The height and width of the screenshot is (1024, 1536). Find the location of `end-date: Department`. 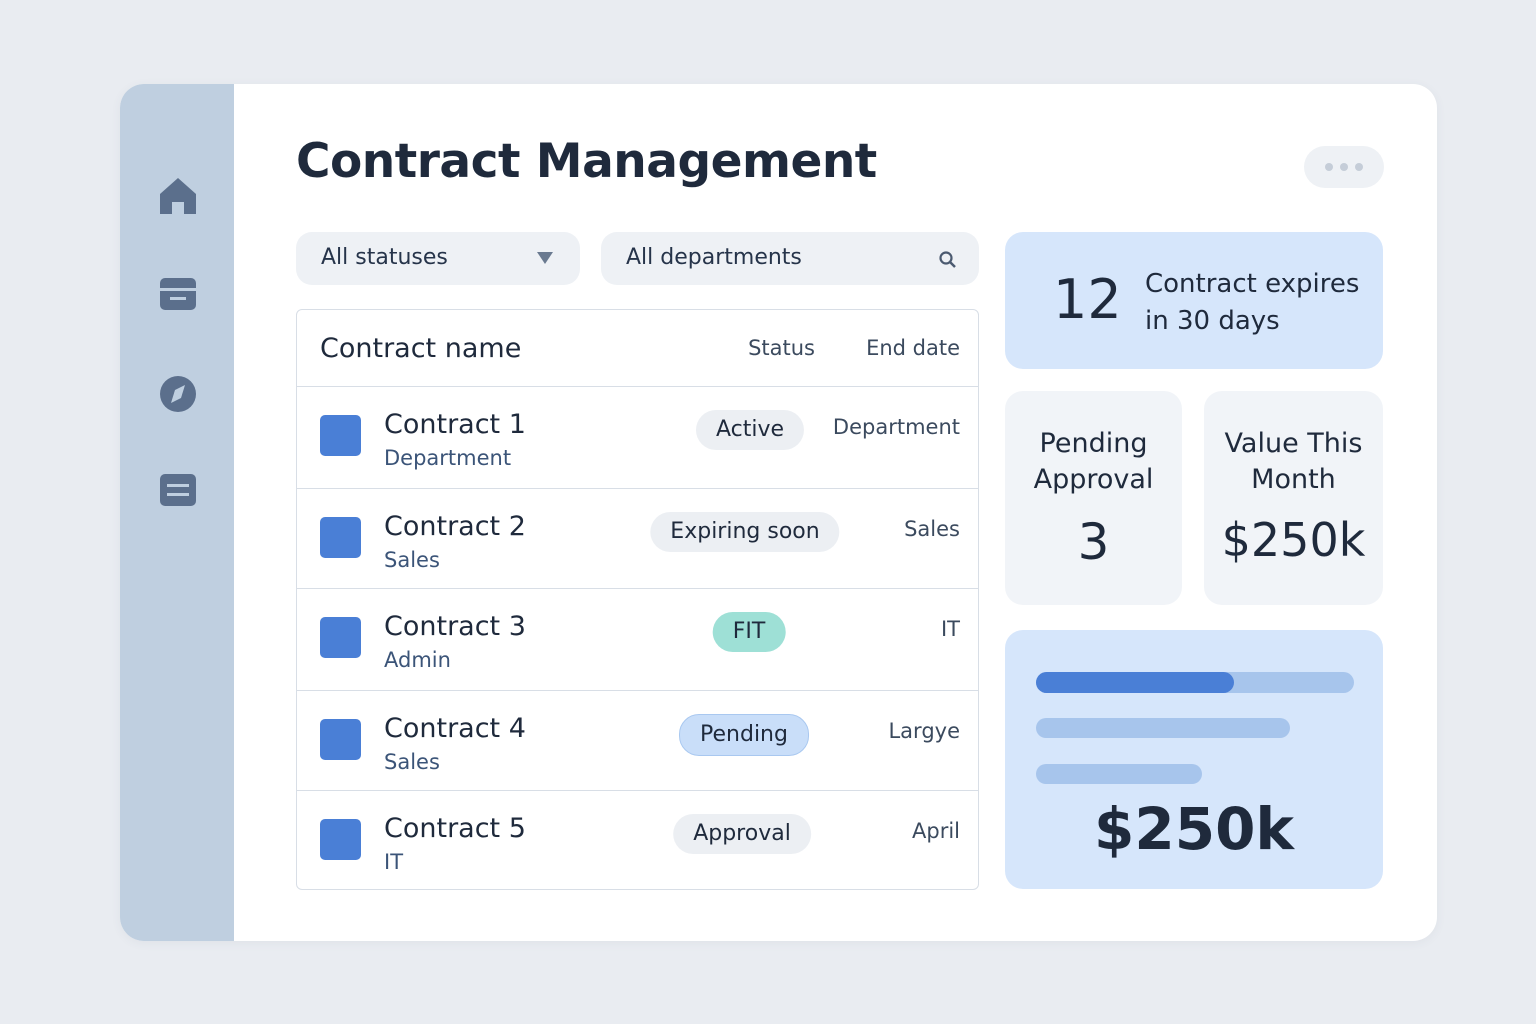

end-date: Department is located at coordinates (896, 427).